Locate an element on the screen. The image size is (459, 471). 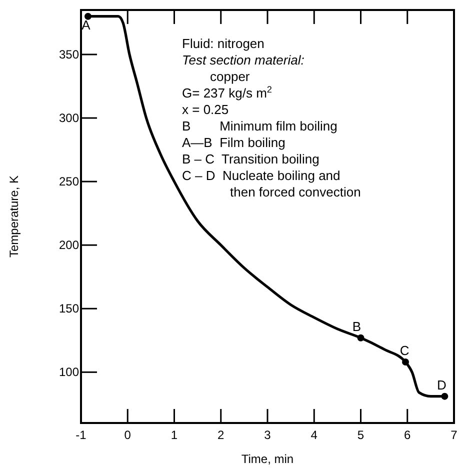
x-tick-label: 1 is located at coordinates (174, 435).